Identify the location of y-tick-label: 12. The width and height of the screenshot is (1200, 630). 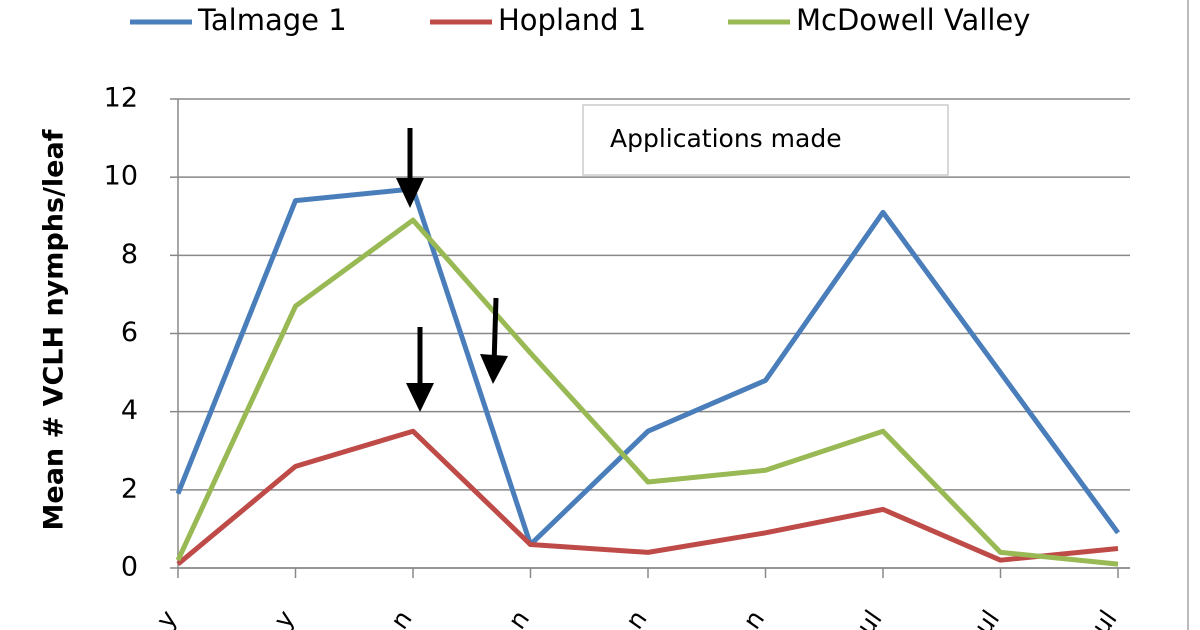
(121, 98).